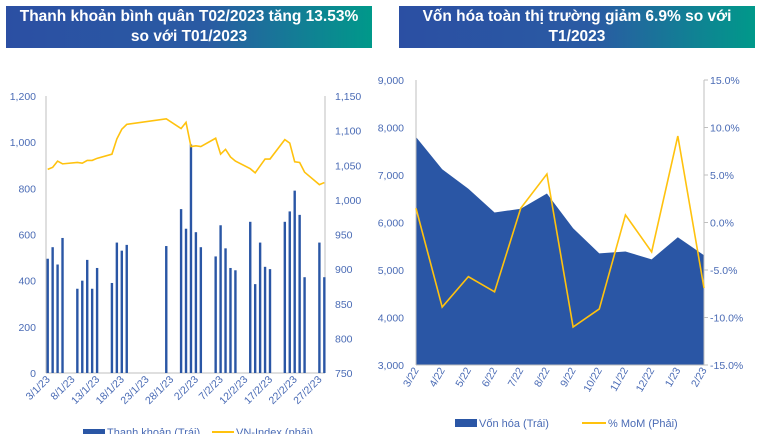  Describe the element at coordinates (344, 305) in the screenshot. I see `y-right-tick: 850` at that location.